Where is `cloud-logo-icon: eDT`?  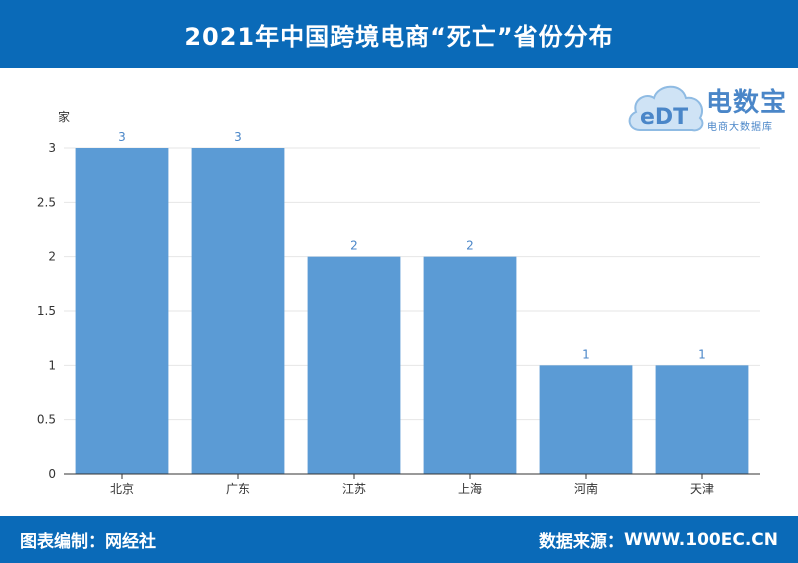 cloud-logo-icon: eDT is located at coordinates (666, 108).